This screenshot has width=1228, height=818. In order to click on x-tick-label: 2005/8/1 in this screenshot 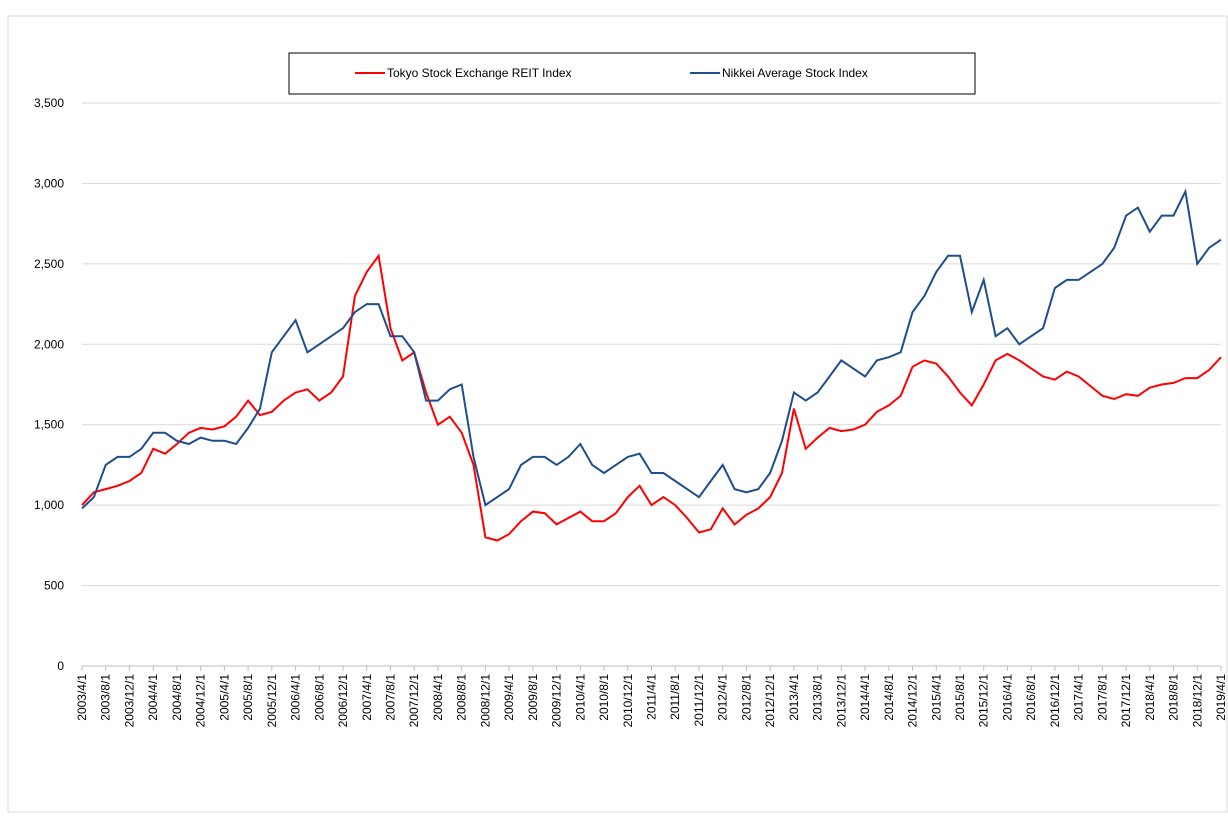, I will do `click(248, 697)`.